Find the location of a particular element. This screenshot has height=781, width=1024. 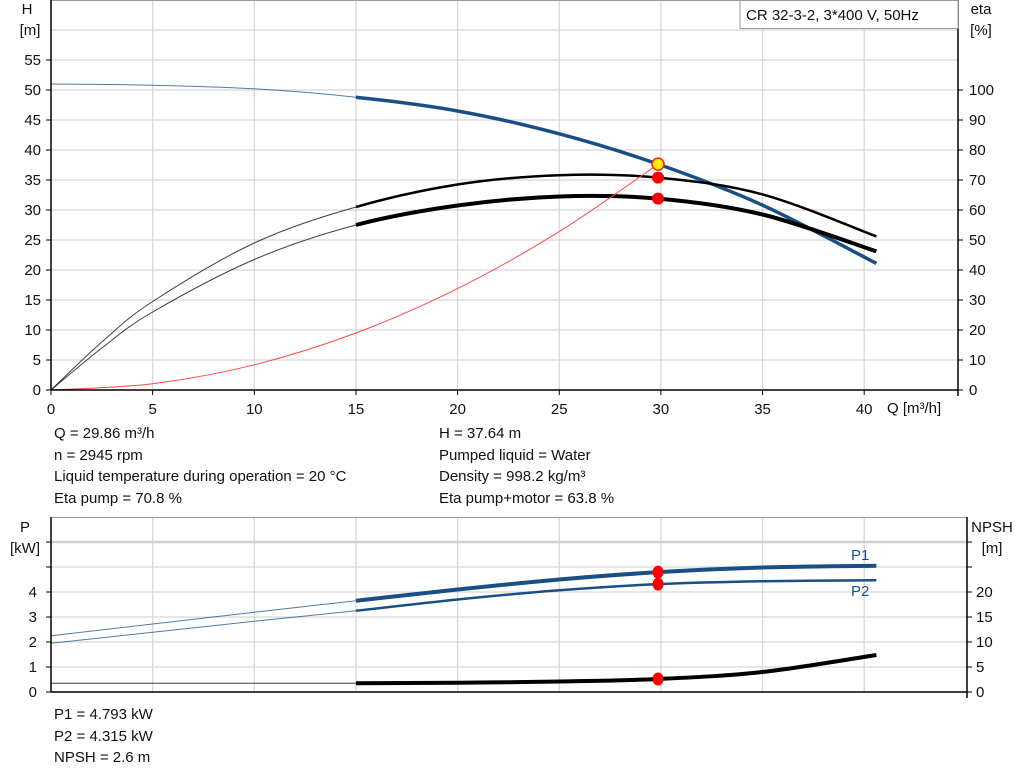

y-tick-label-left: 5 is located at coordinates (37, 360).